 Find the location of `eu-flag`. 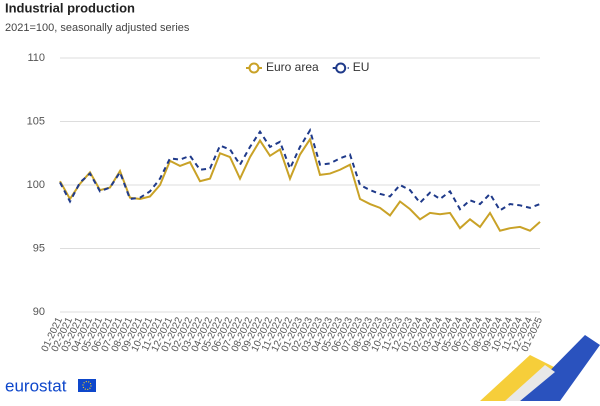

eu-flag is located at coordinates (87, 385).